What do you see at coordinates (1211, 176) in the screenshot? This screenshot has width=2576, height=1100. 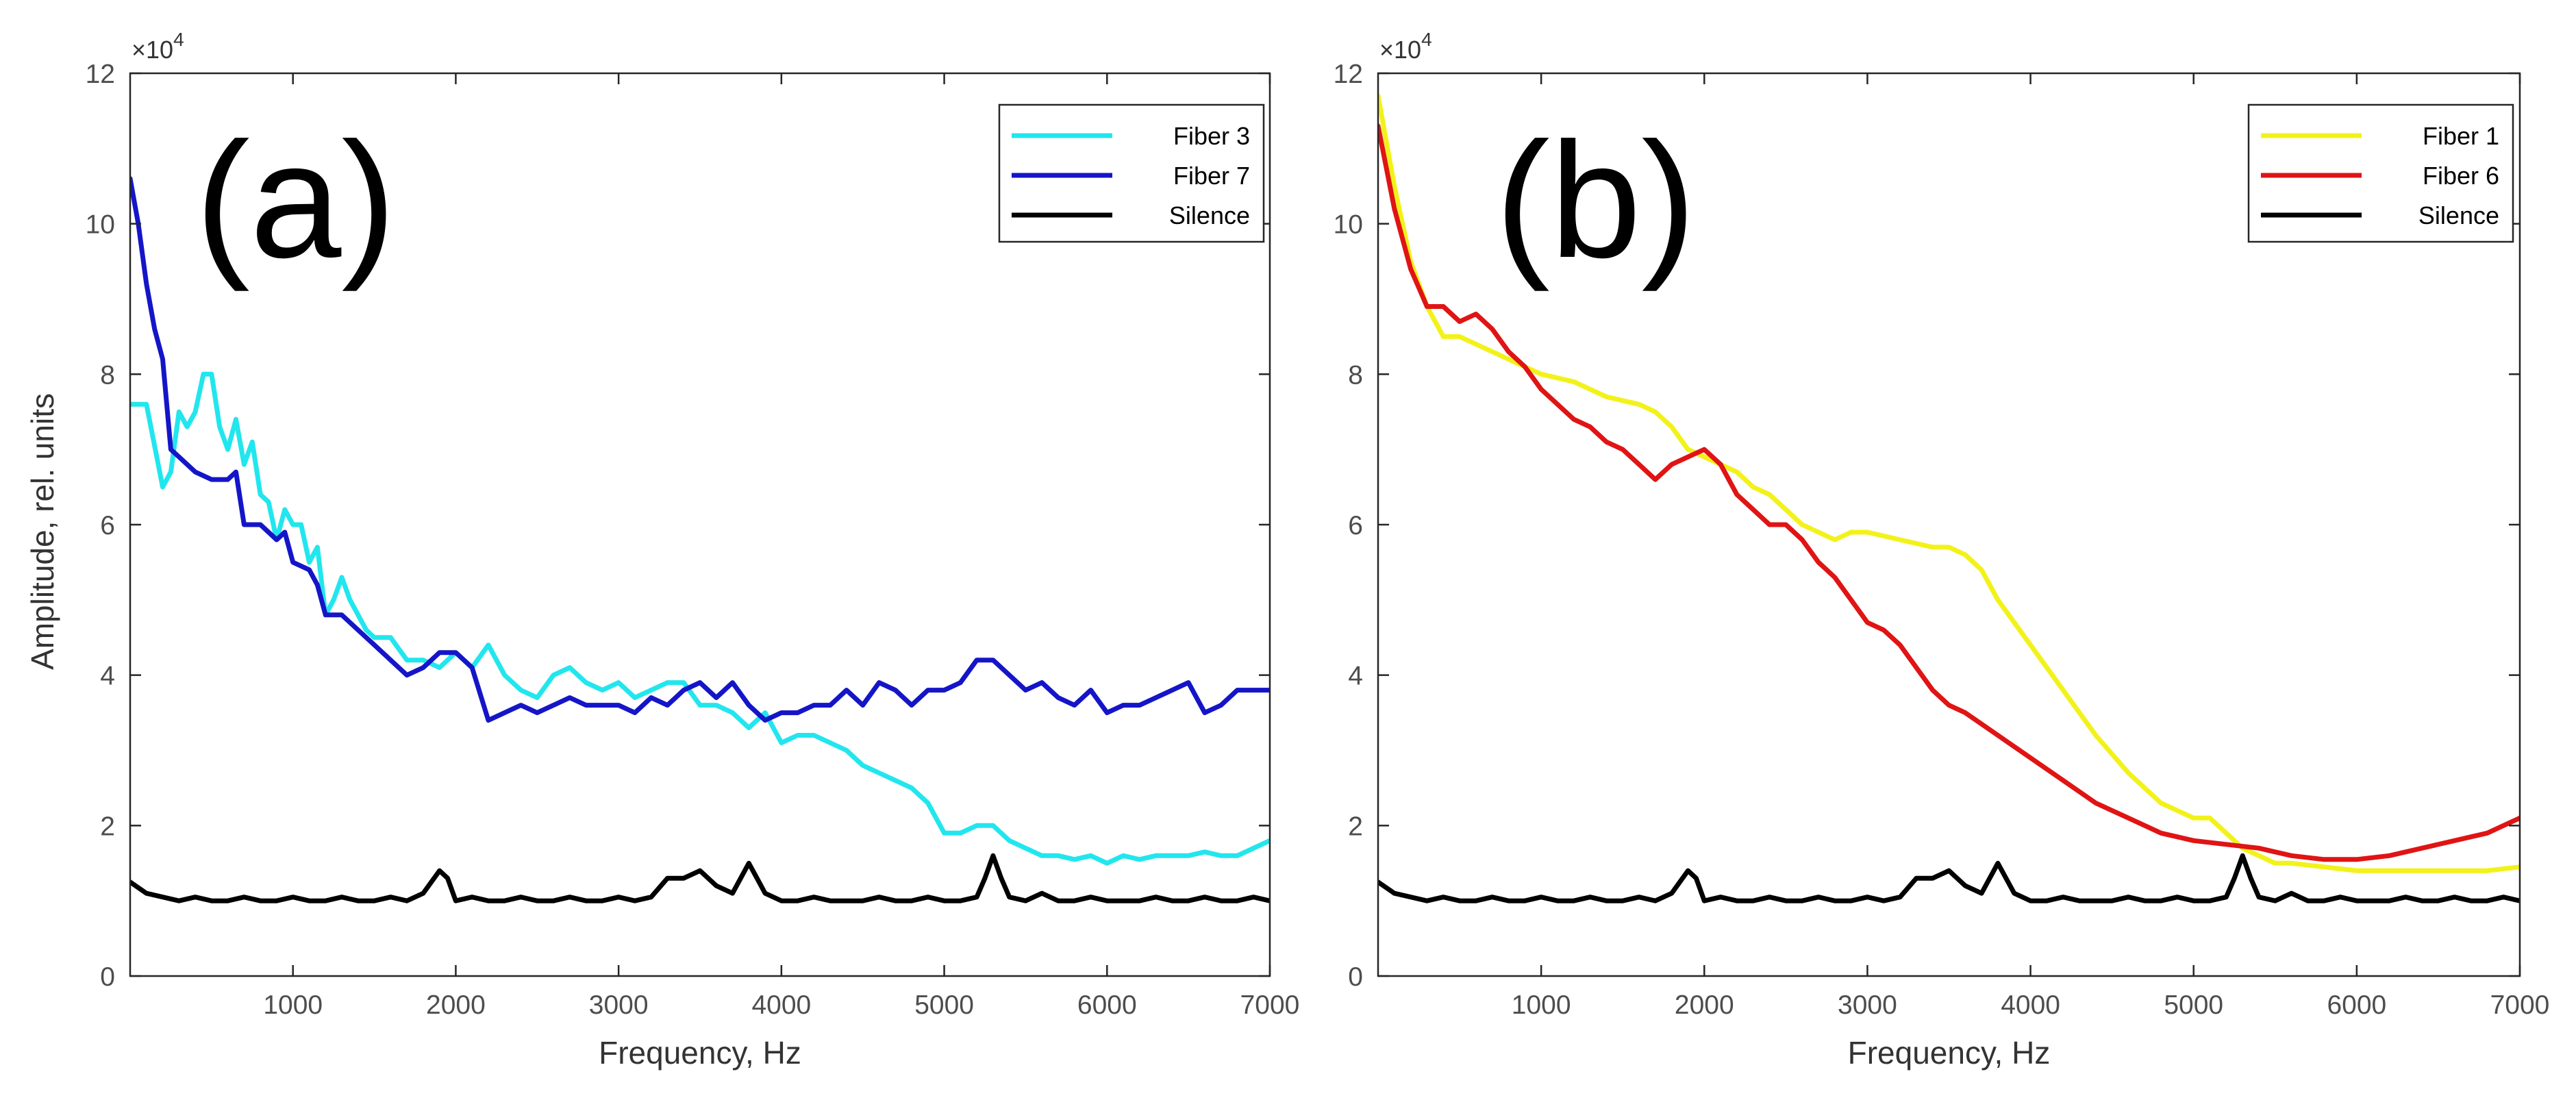 I see `legend-label-fiber-7: Fiber 7` at bounding box center [1211, 176].